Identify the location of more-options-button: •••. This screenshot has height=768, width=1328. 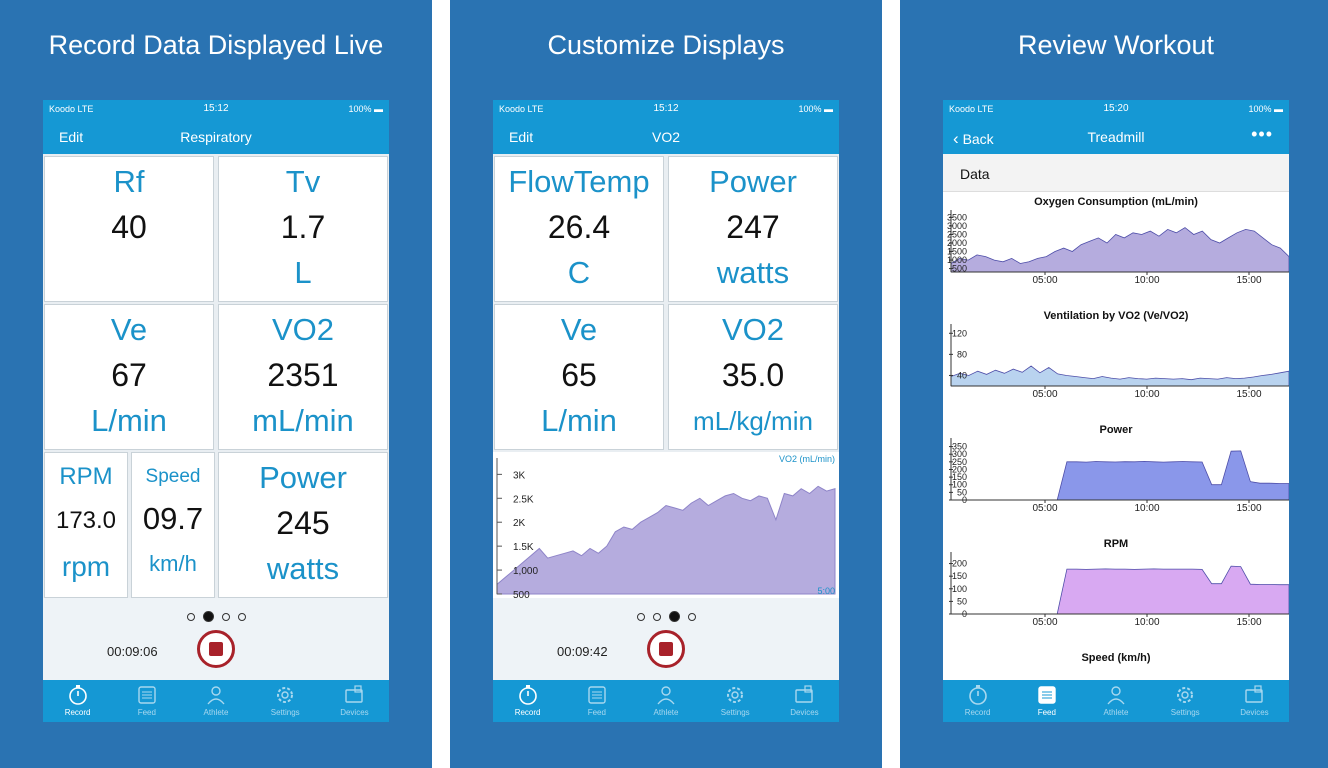
(1262, 134).